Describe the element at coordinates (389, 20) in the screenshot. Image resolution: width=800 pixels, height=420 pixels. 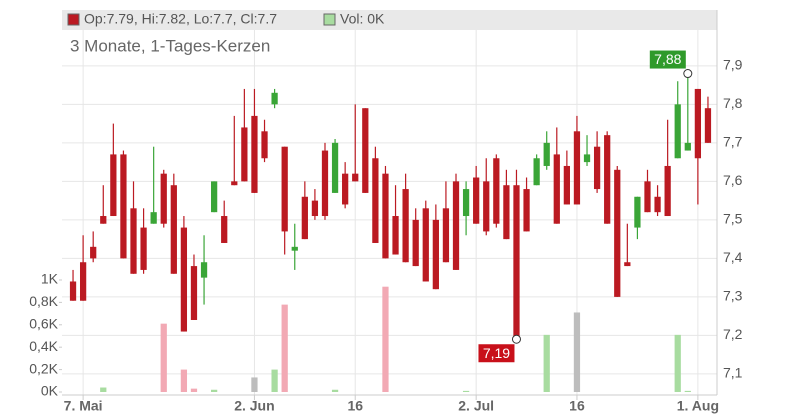
I see `header-bar` at that location.